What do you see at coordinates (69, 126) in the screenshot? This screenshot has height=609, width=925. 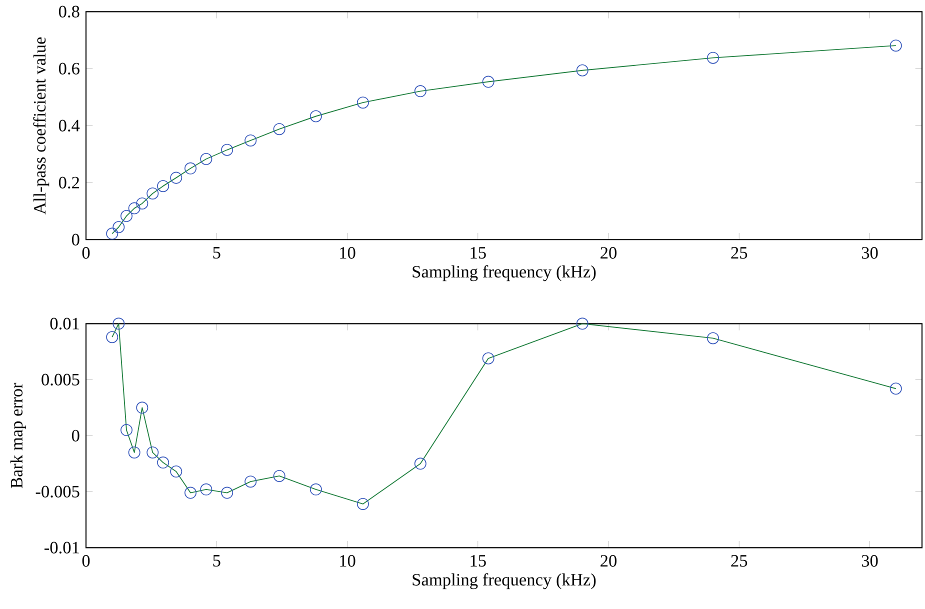 I see `y-tick-label: 0.4` at bounding box center [69, 126].